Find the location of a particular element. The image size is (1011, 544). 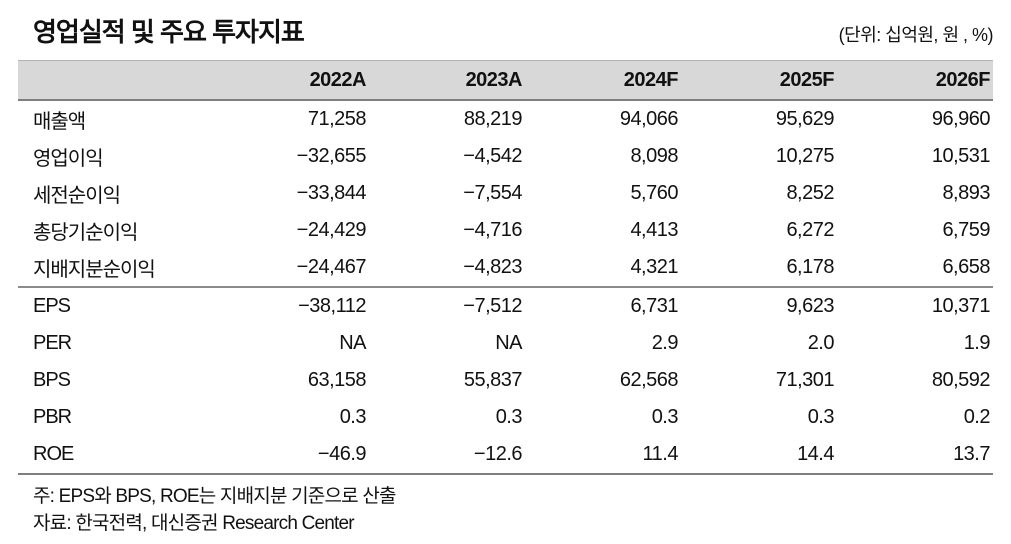

cell-value: 13.7 is located at coordinates (915, 455).